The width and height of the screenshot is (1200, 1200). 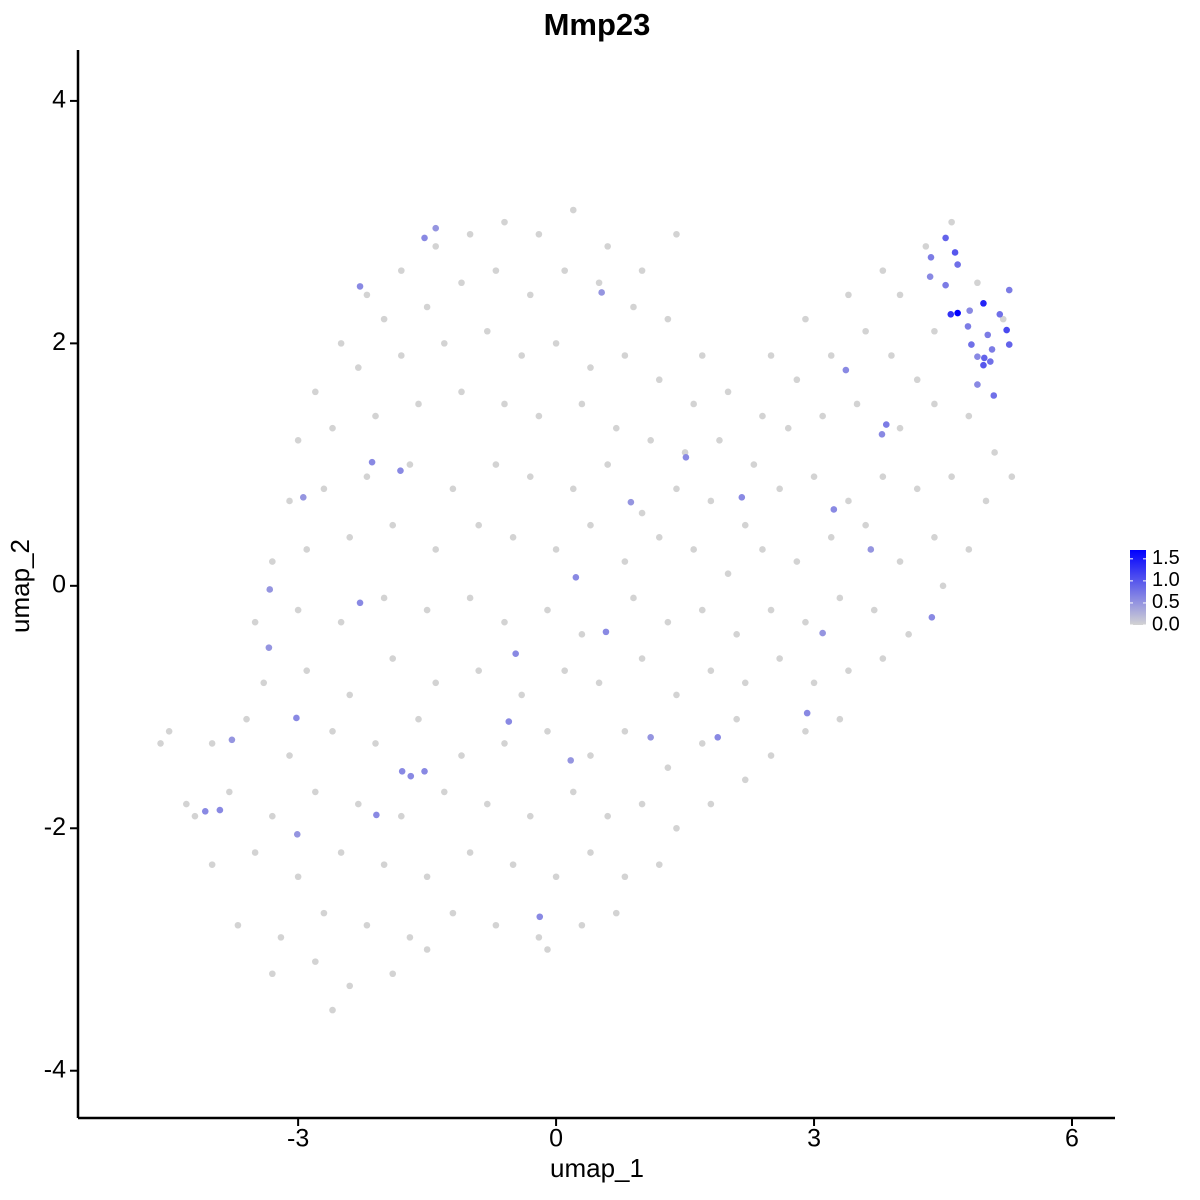 I want to click on x-tick-label: 6, so click(x=1072, y=1139).